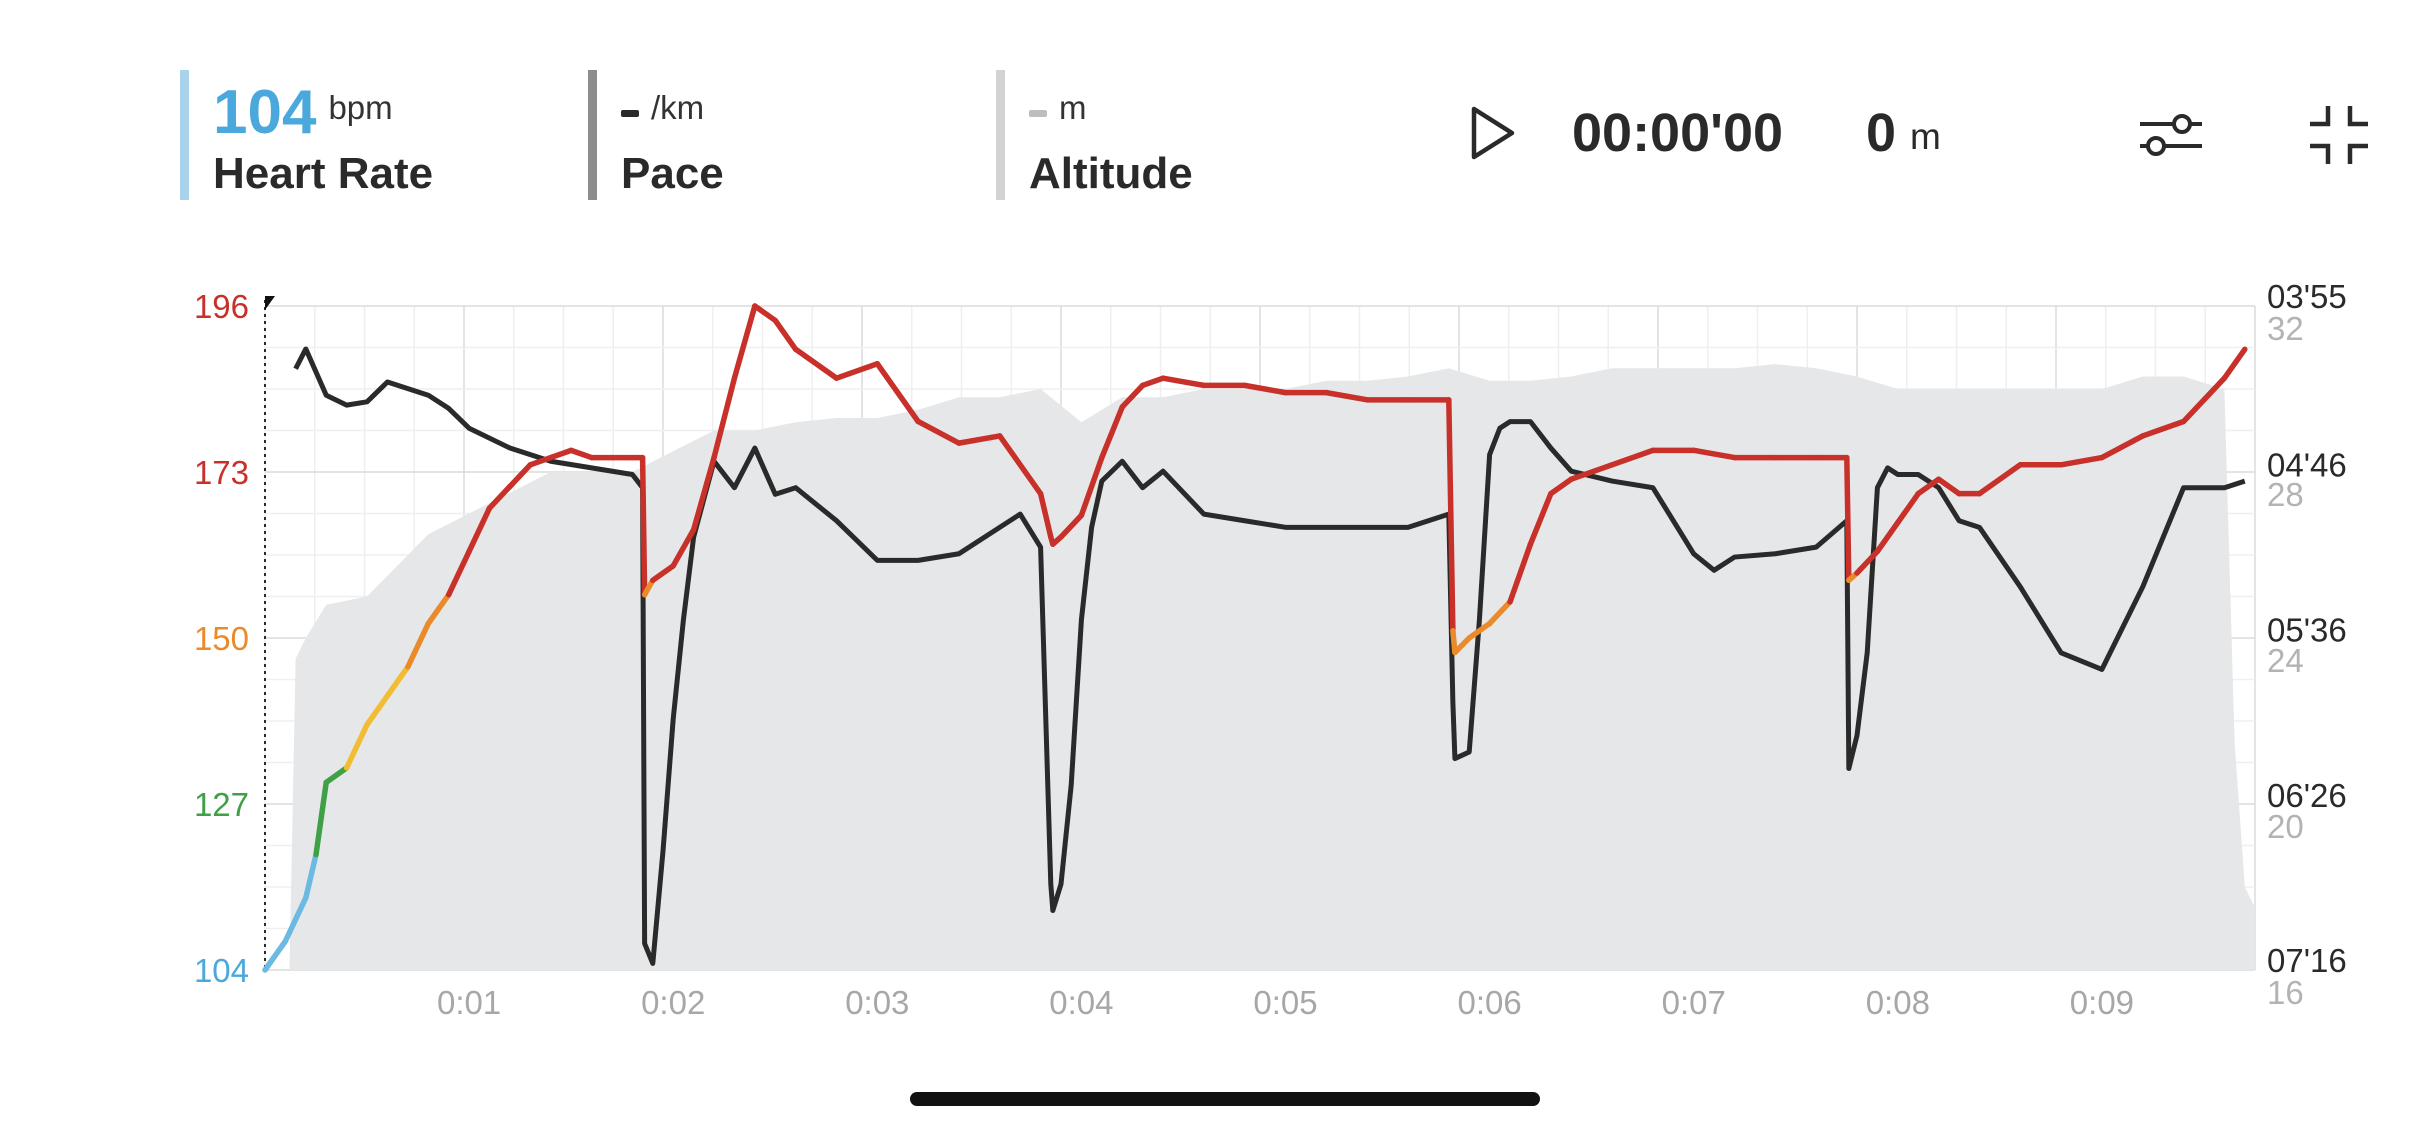  Describe the element at coordinates (2285, 826) in the screenshot. I see `altitude-tick-label: 20` at that location.